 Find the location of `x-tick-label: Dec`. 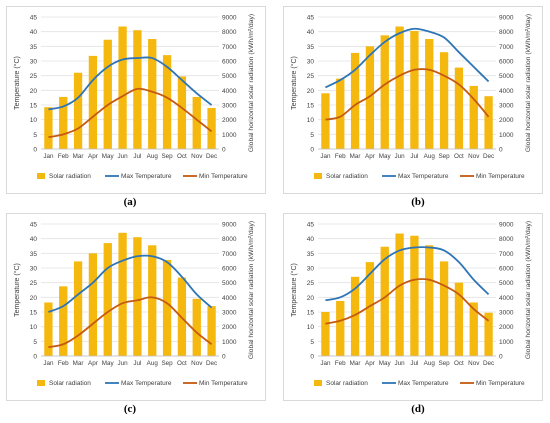

x-tick-label: Dec is located at coordinates (211, 156).